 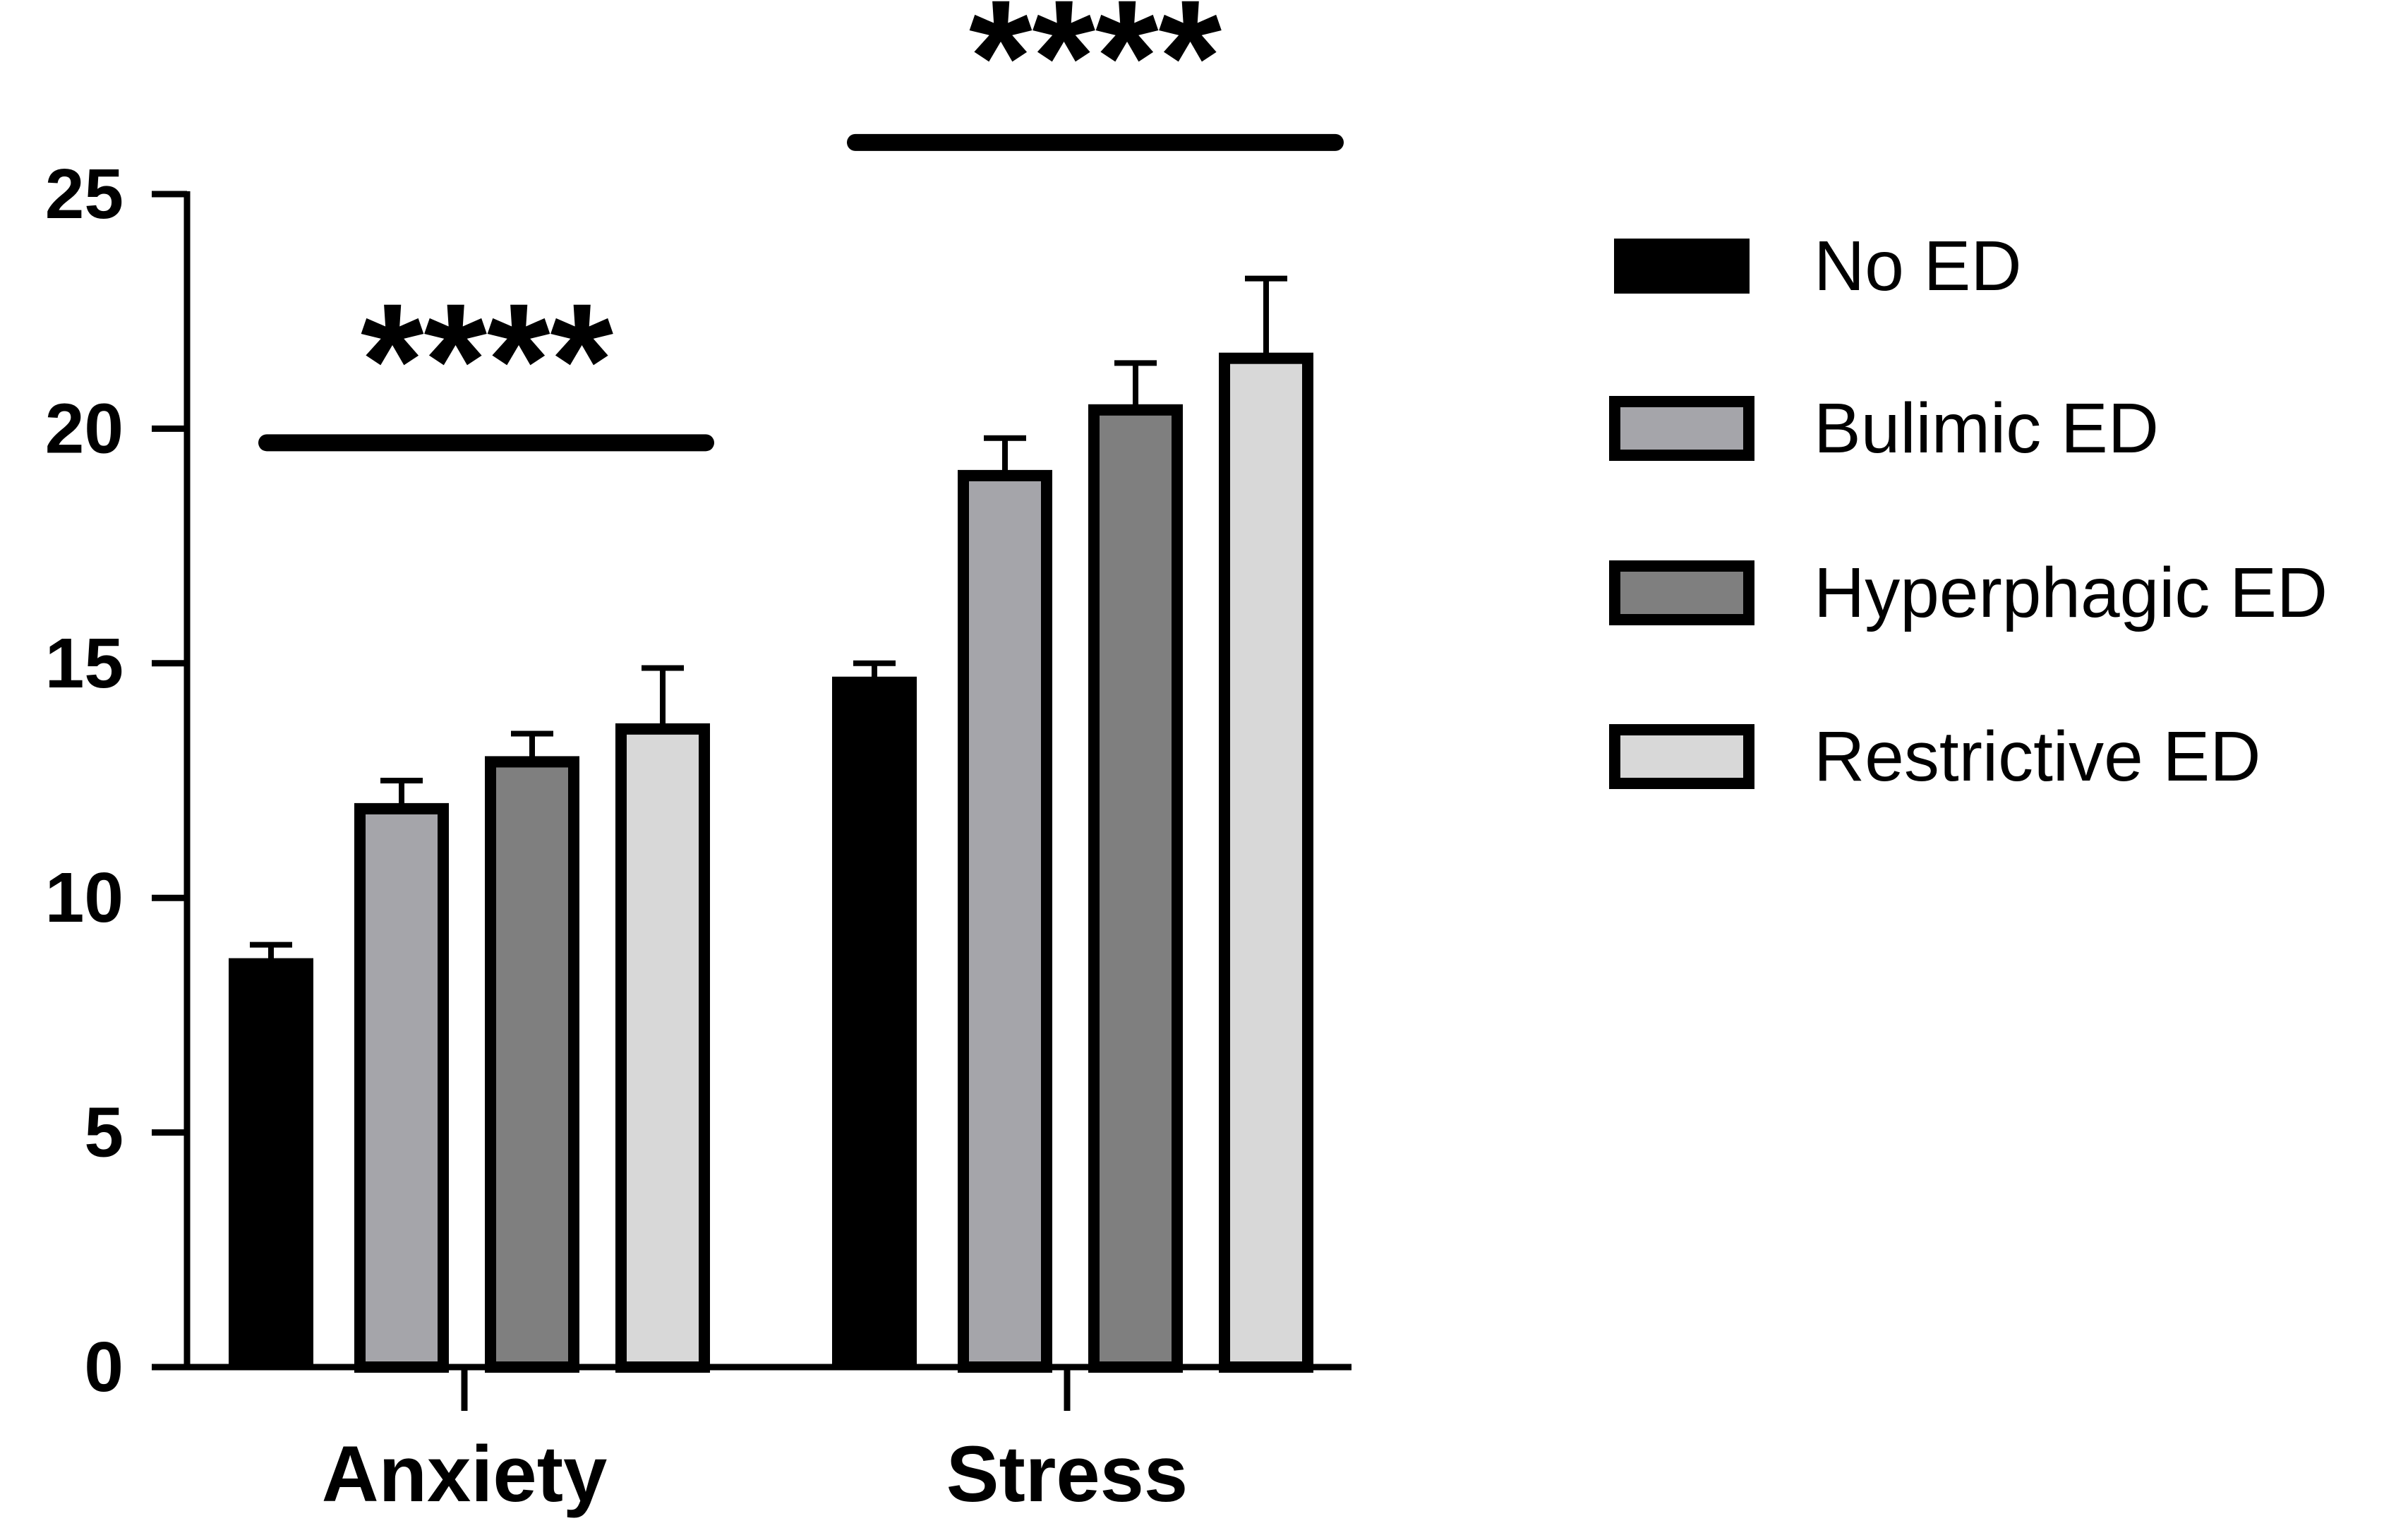 I want to click on bar-stress-restrictive-ed, so click(x=1266, y=862).